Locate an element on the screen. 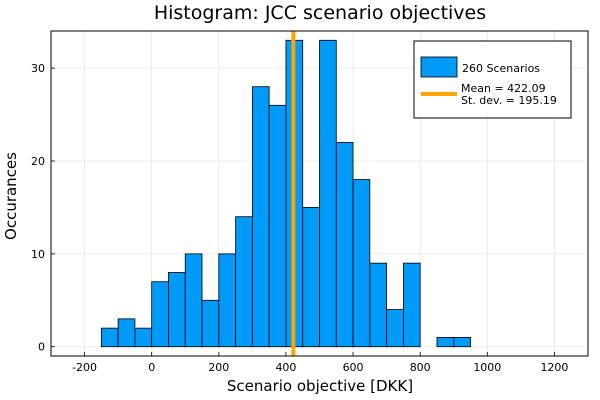 This screenshot has width=600, height=400. x-tick-label: 1200 is located at coordinates (554, 367).